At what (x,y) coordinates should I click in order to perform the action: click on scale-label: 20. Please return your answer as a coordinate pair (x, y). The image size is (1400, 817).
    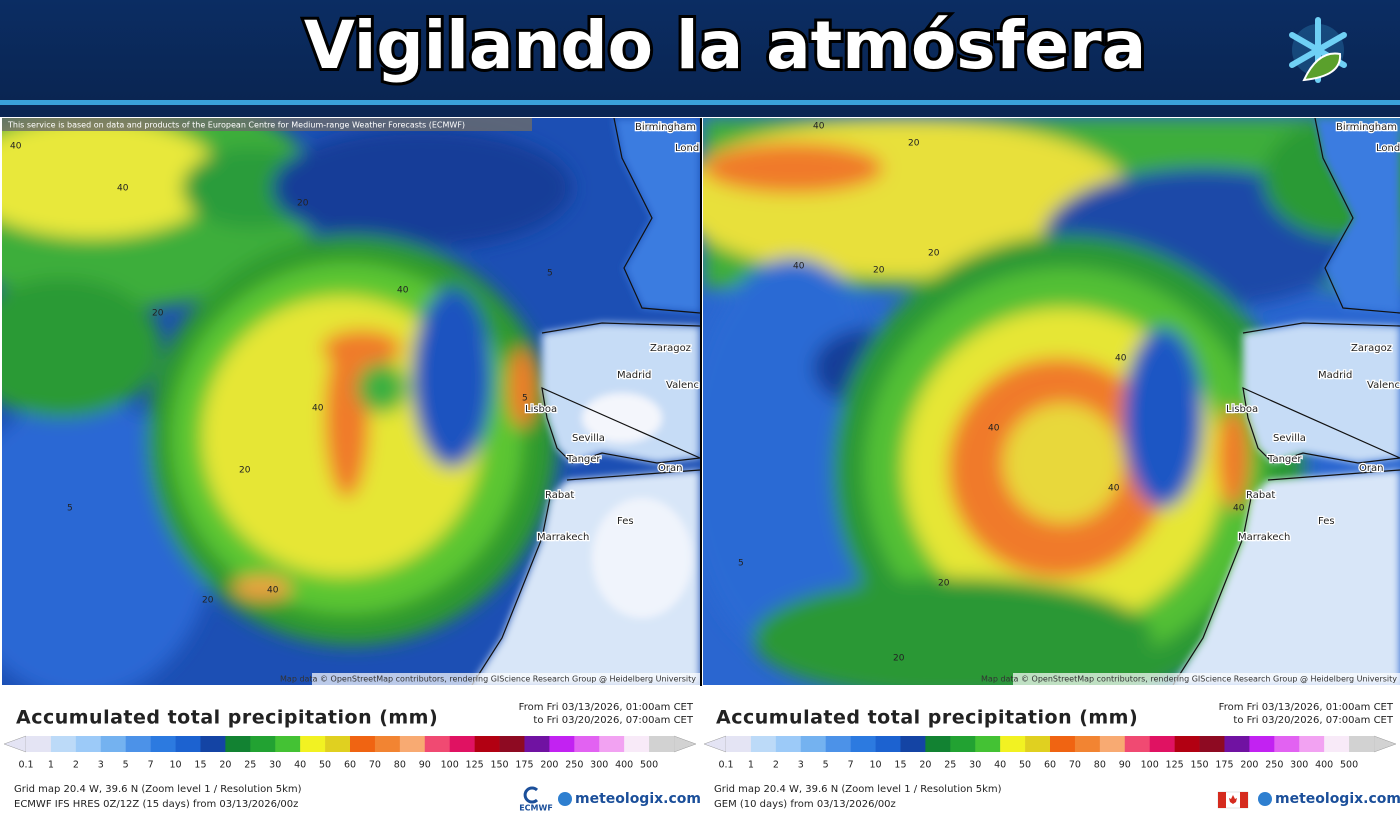
    Looking at the image, I should click on (225, 765).